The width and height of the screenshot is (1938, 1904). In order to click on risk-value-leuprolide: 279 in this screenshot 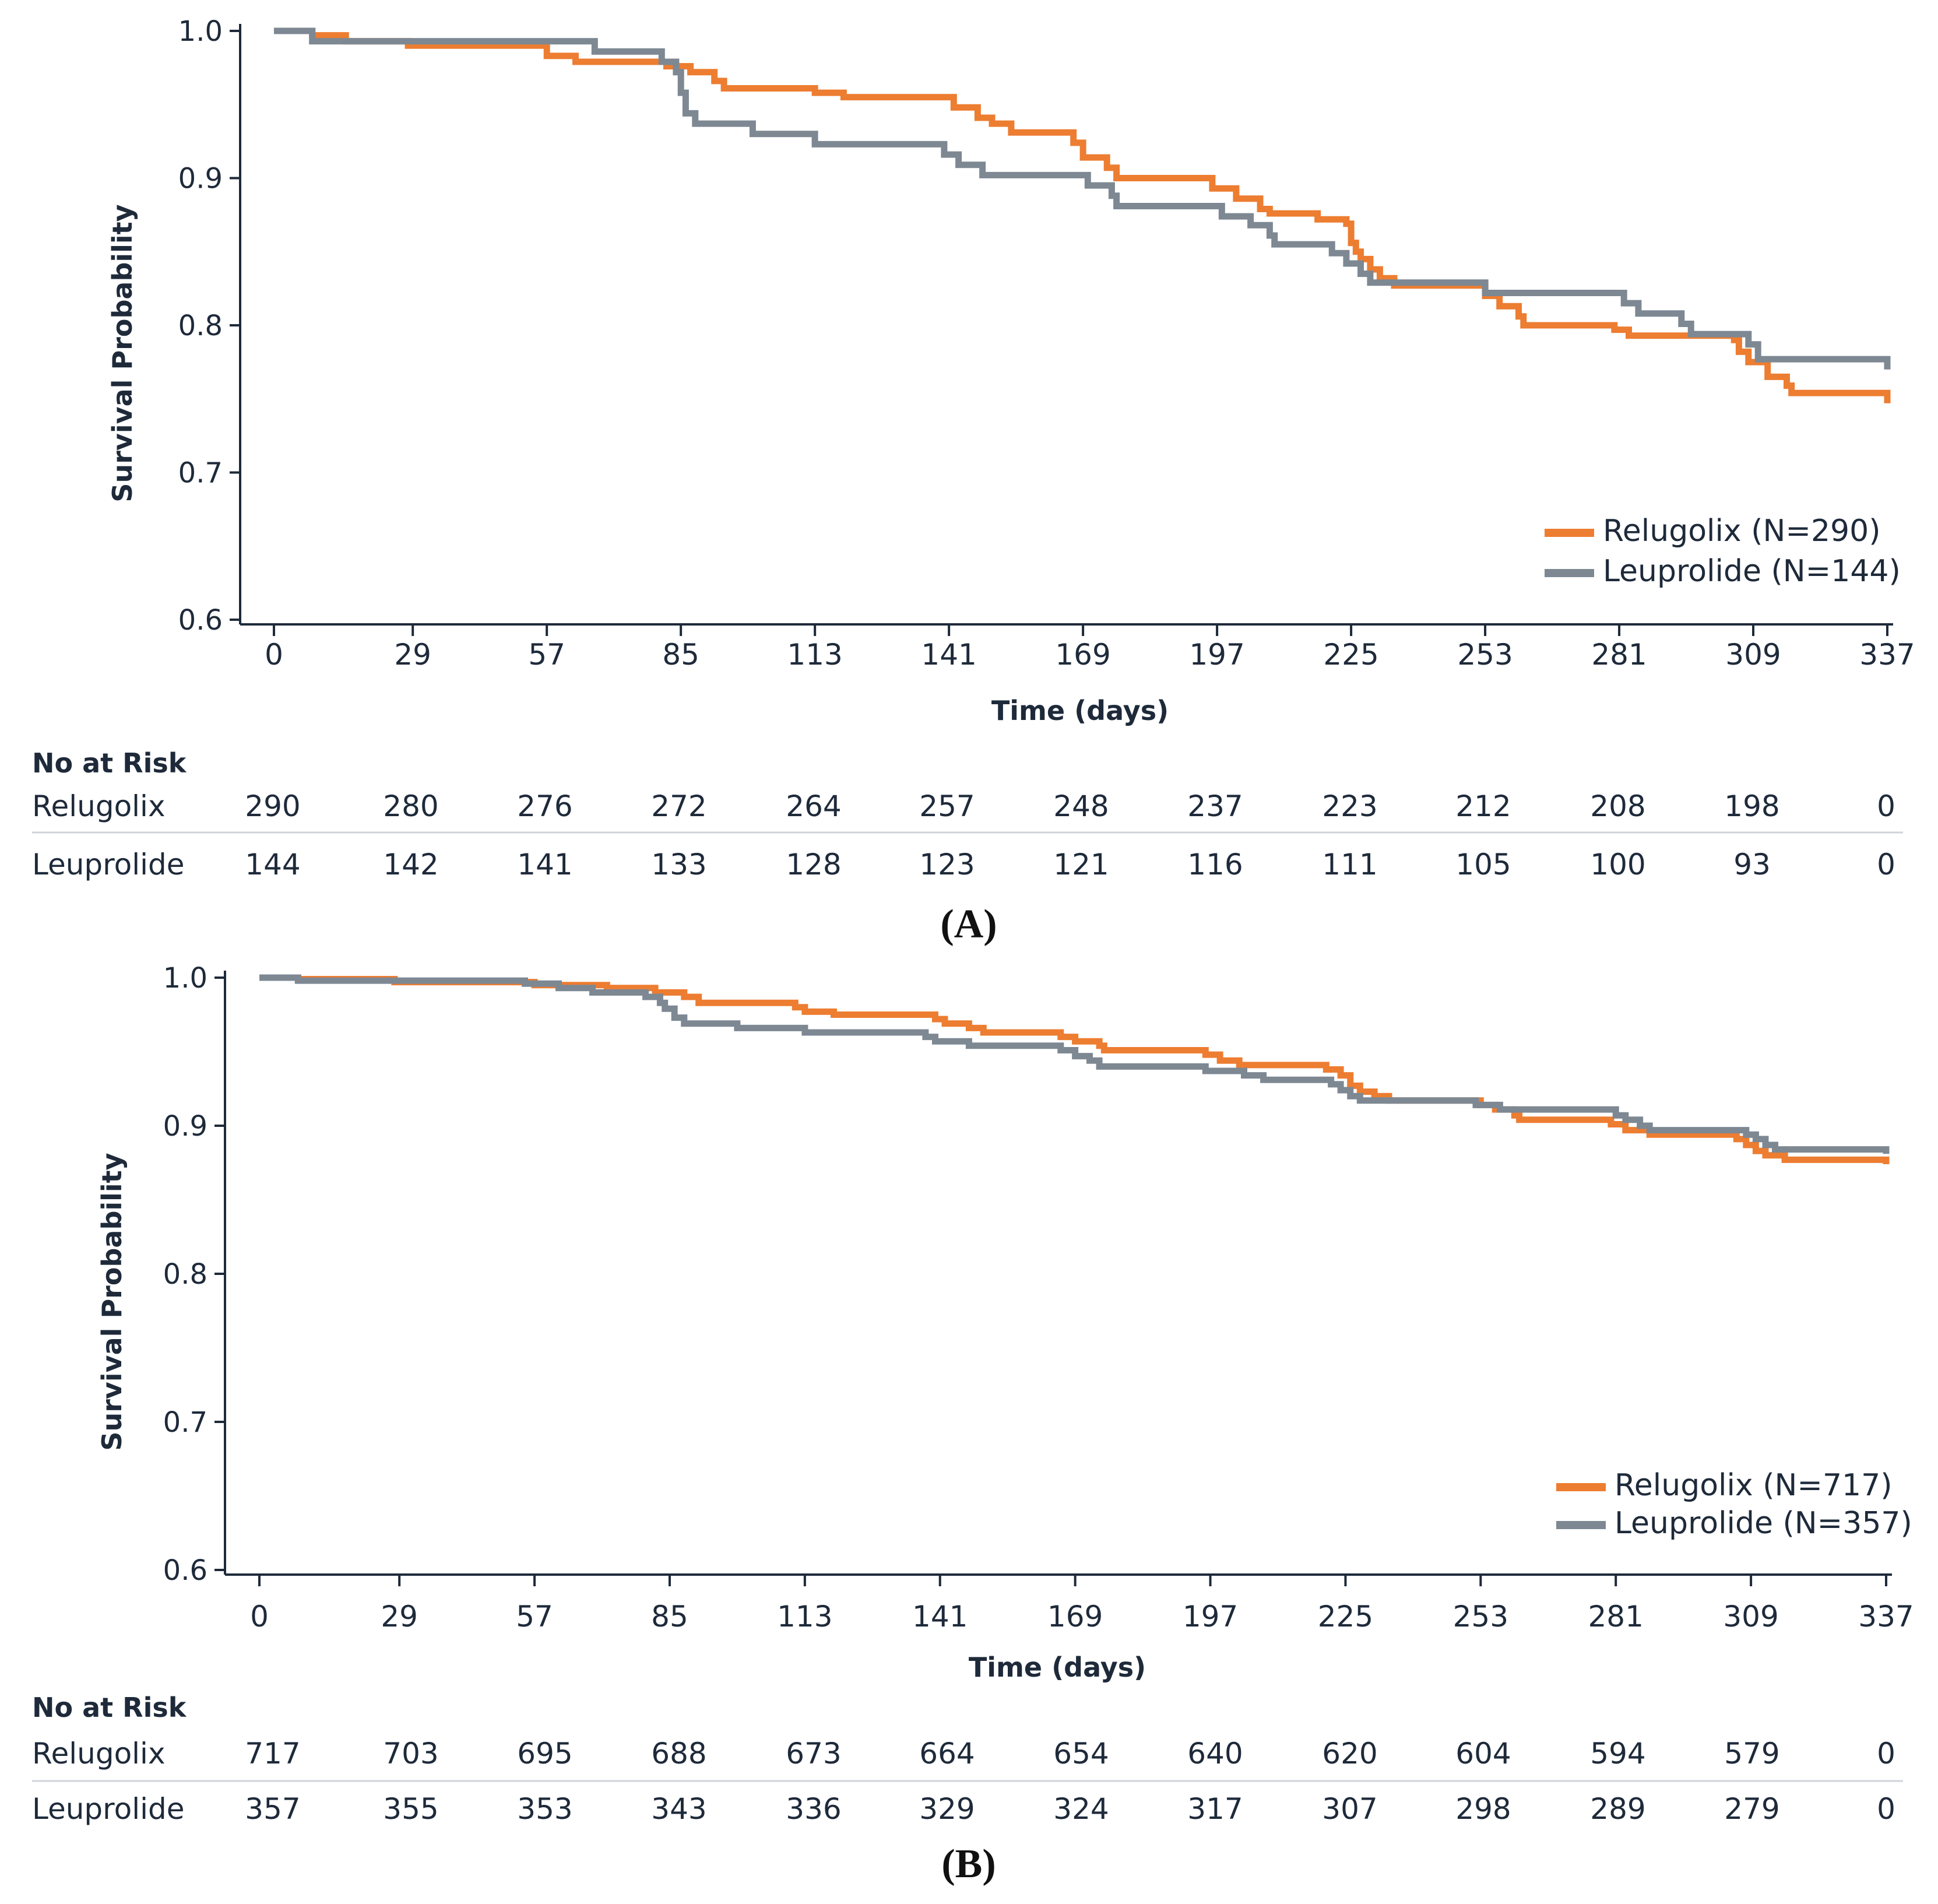, I will do `click(1751, 1809)`.